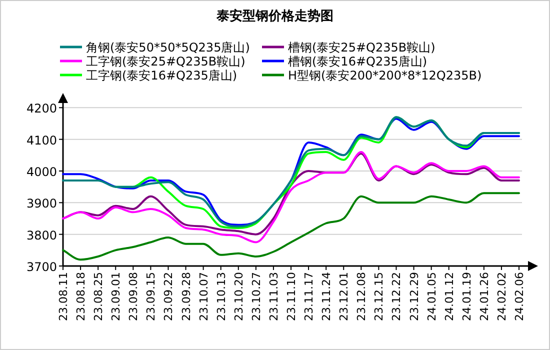 The image size is (550, 350). What do you see at coordinates (41, 109) in the screenshot?
I see `ytick: 4200` at bounding box center [41, 109].